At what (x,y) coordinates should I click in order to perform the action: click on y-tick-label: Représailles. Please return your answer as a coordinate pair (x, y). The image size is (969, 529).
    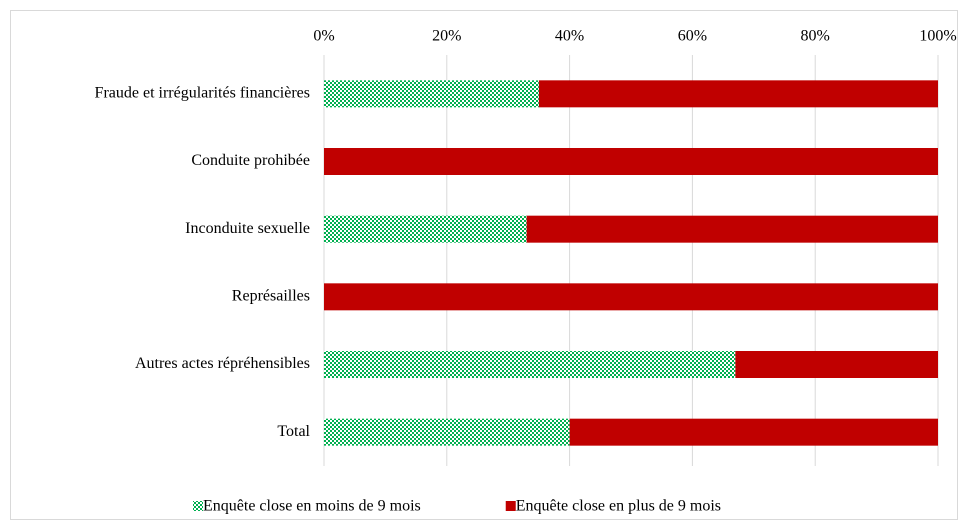
    Looking at the image, I should click on (271, 296).